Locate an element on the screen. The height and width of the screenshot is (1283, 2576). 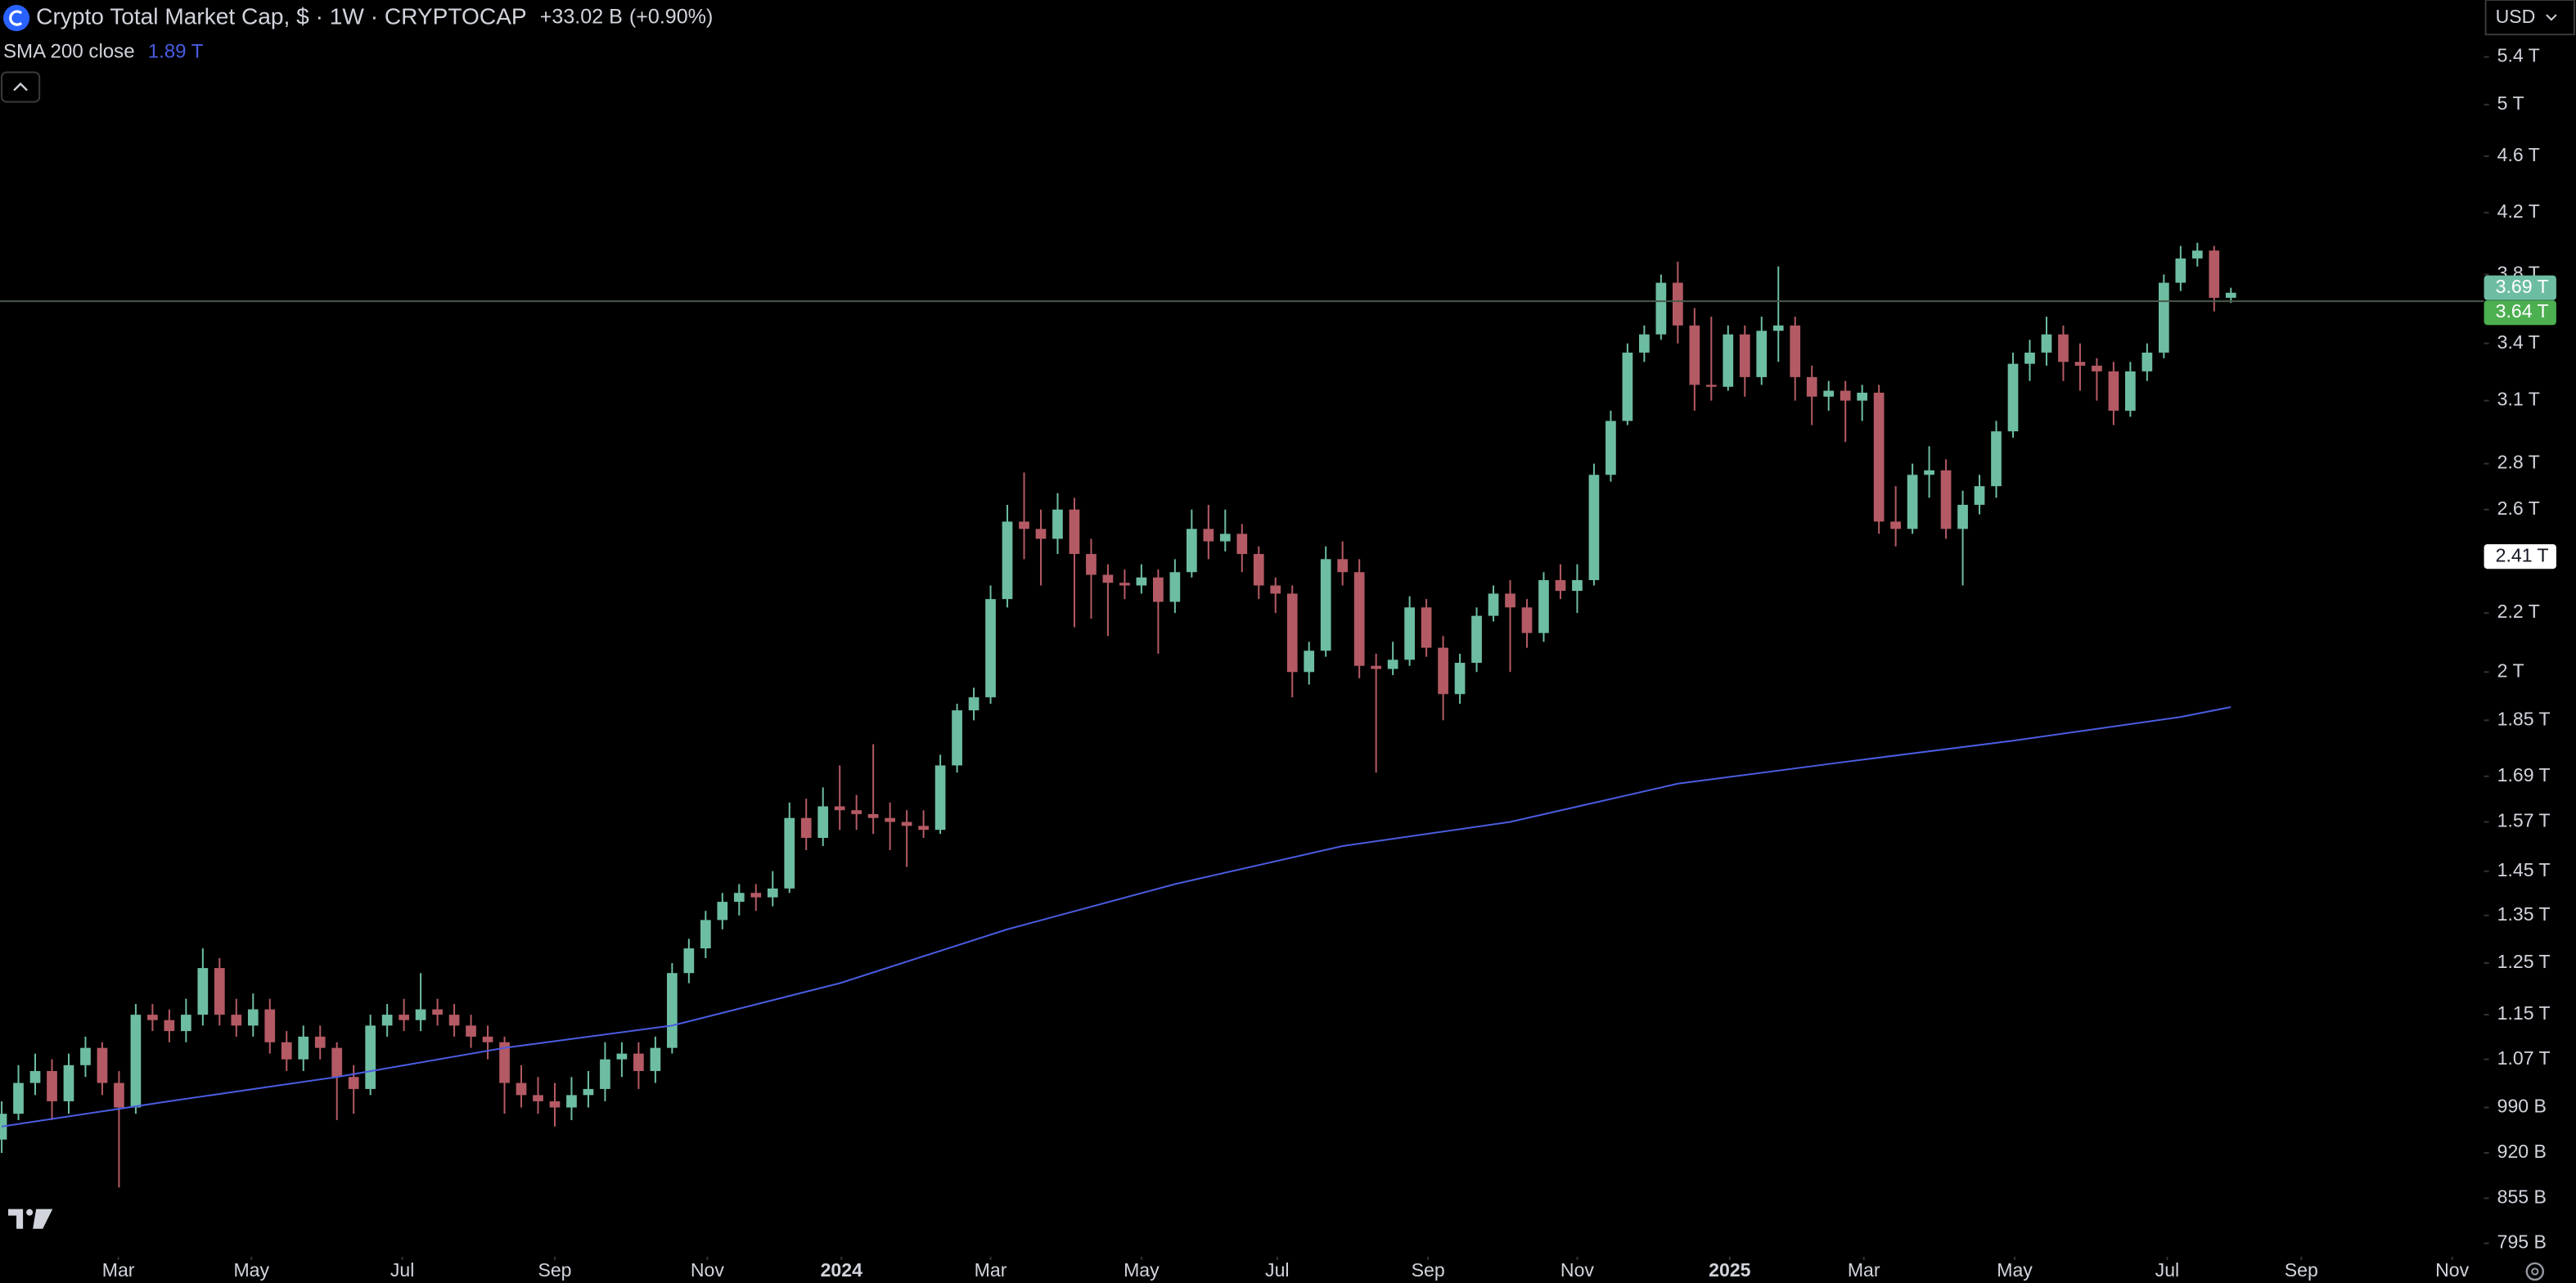
currency-button: USD is located at coordinates (2529, 18).